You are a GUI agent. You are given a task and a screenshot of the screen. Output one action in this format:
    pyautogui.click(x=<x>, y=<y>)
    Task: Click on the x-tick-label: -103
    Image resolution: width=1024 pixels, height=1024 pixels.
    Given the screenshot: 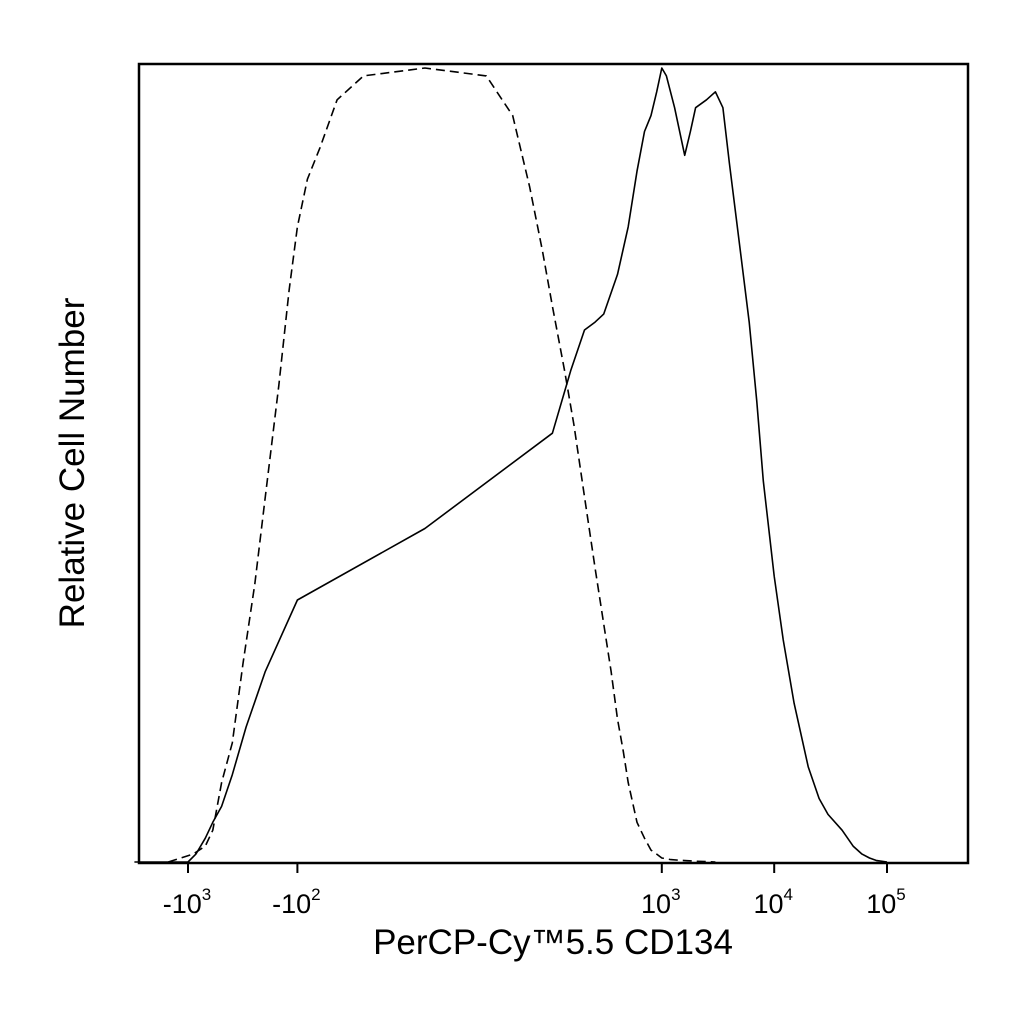 What is the action you would take?
    pyautogui.click(x=187, y=902)
    